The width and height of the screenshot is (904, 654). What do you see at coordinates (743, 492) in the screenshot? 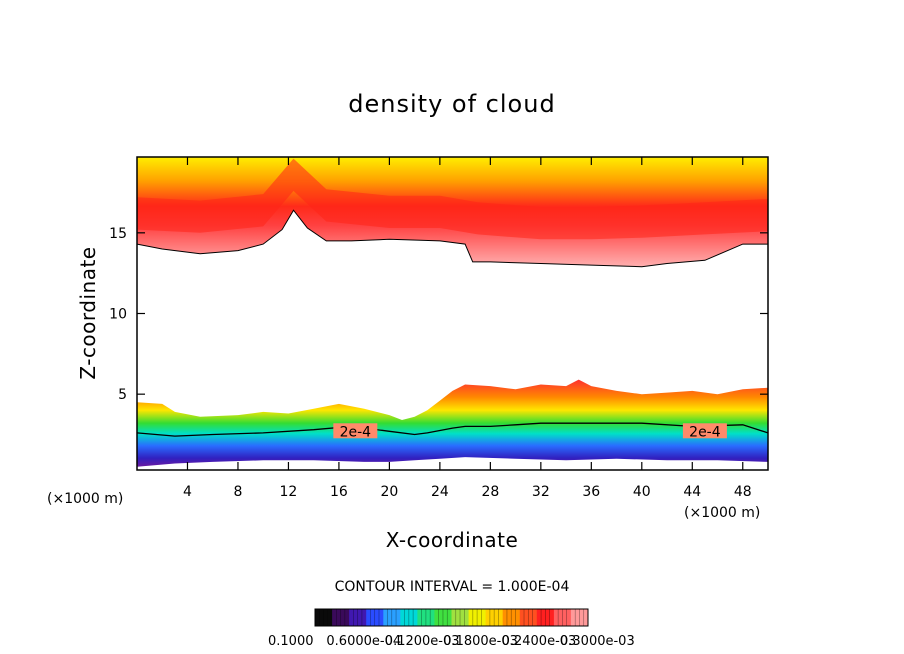
I see `x-tick-label: 48` at bounding box center [743, 492].